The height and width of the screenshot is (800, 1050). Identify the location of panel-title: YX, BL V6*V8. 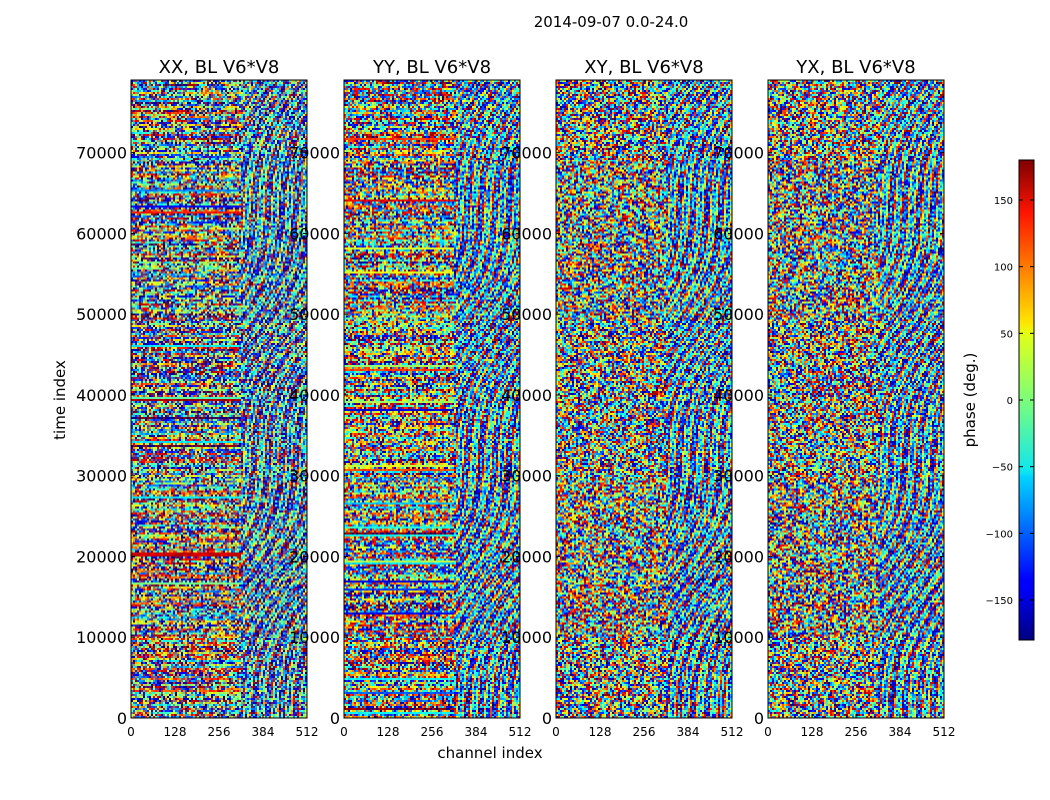
(855, 67).